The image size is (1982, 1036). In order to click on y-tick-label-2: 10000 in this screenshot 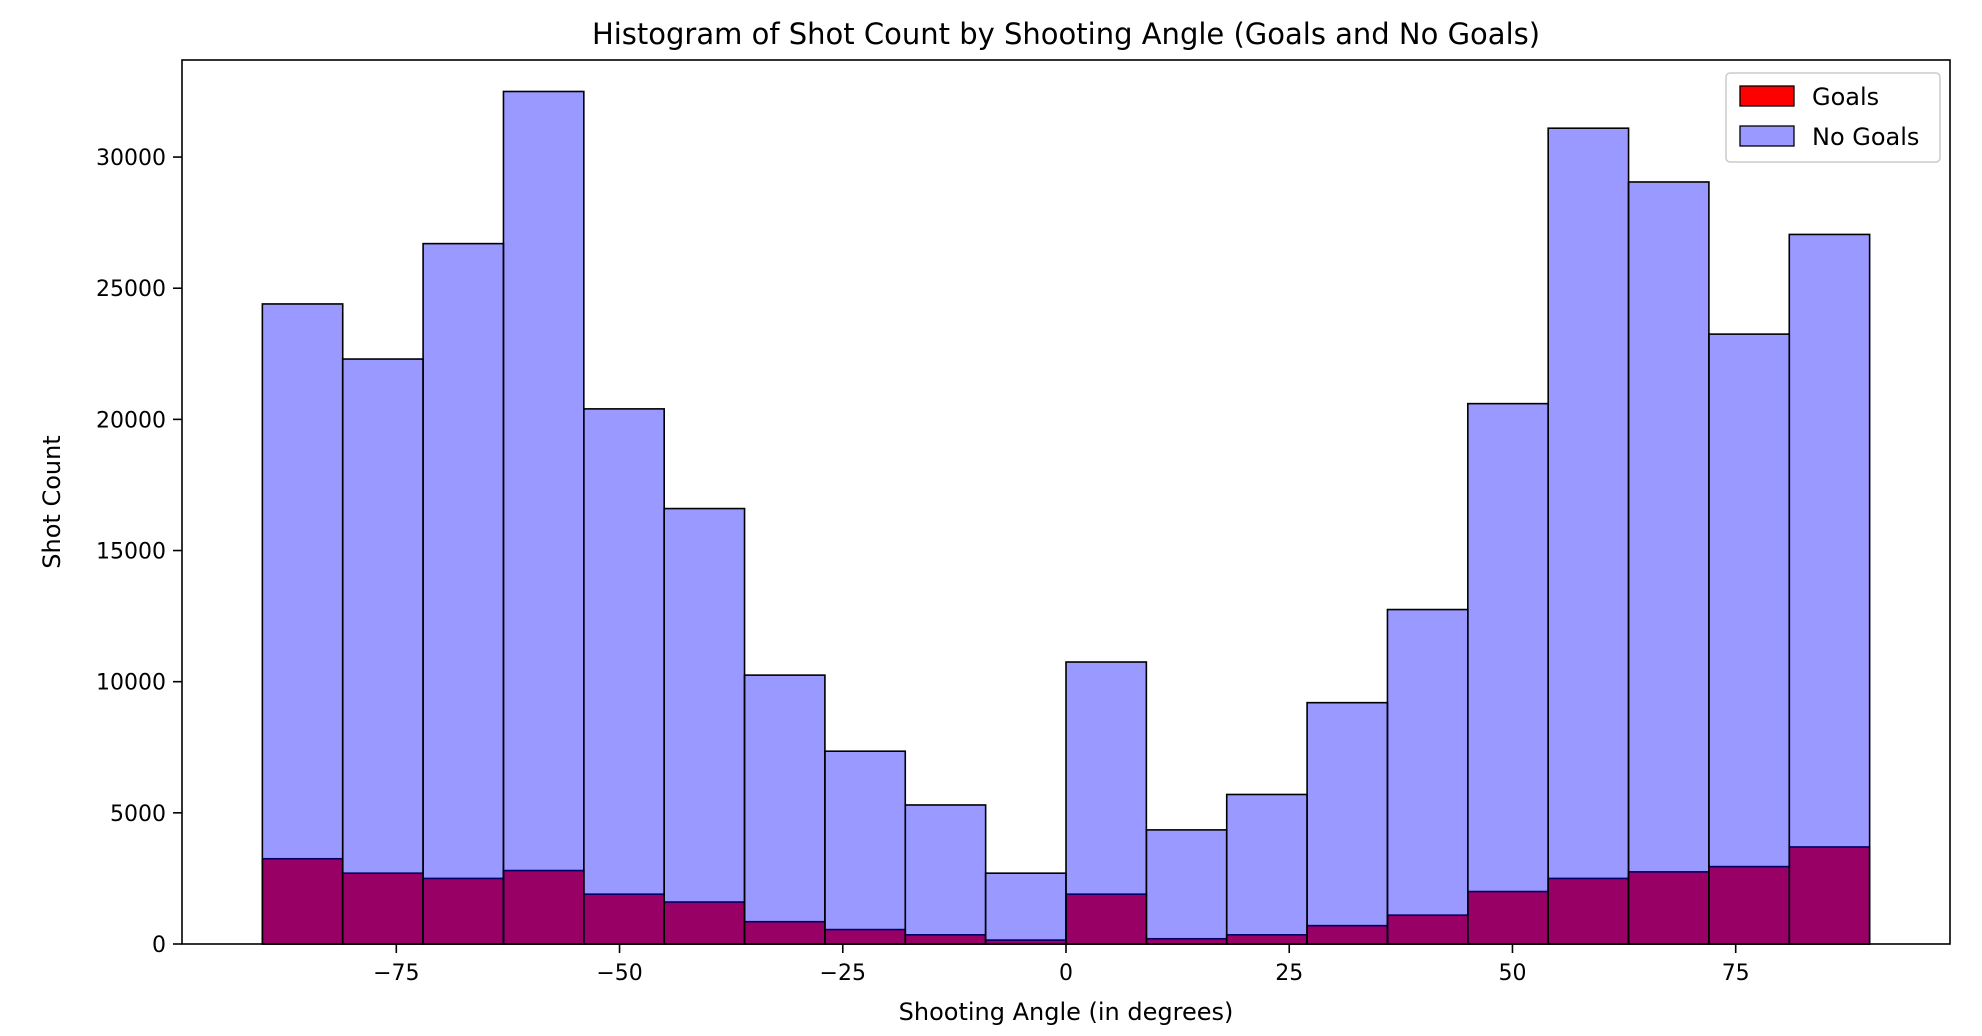, I will do `click(131, 683)`.